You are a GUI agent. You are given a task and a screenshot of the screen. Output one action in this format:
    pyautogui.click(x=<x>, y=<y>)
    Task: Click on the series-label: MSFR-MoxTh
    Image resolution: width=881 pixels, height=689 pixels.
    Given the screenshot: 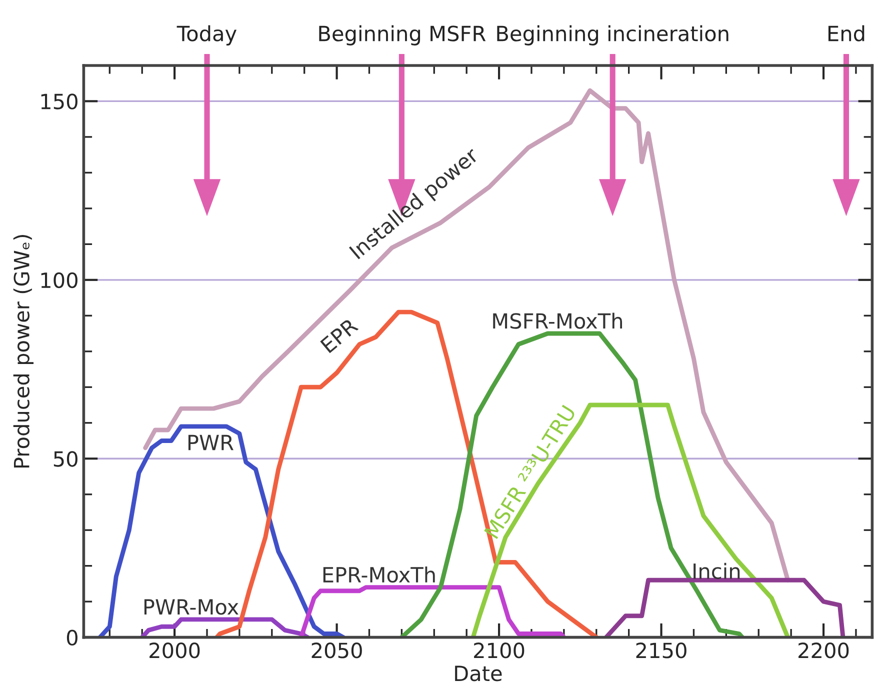 What is the action you would take?
    pyautogui.click(x=557, y=320)
    